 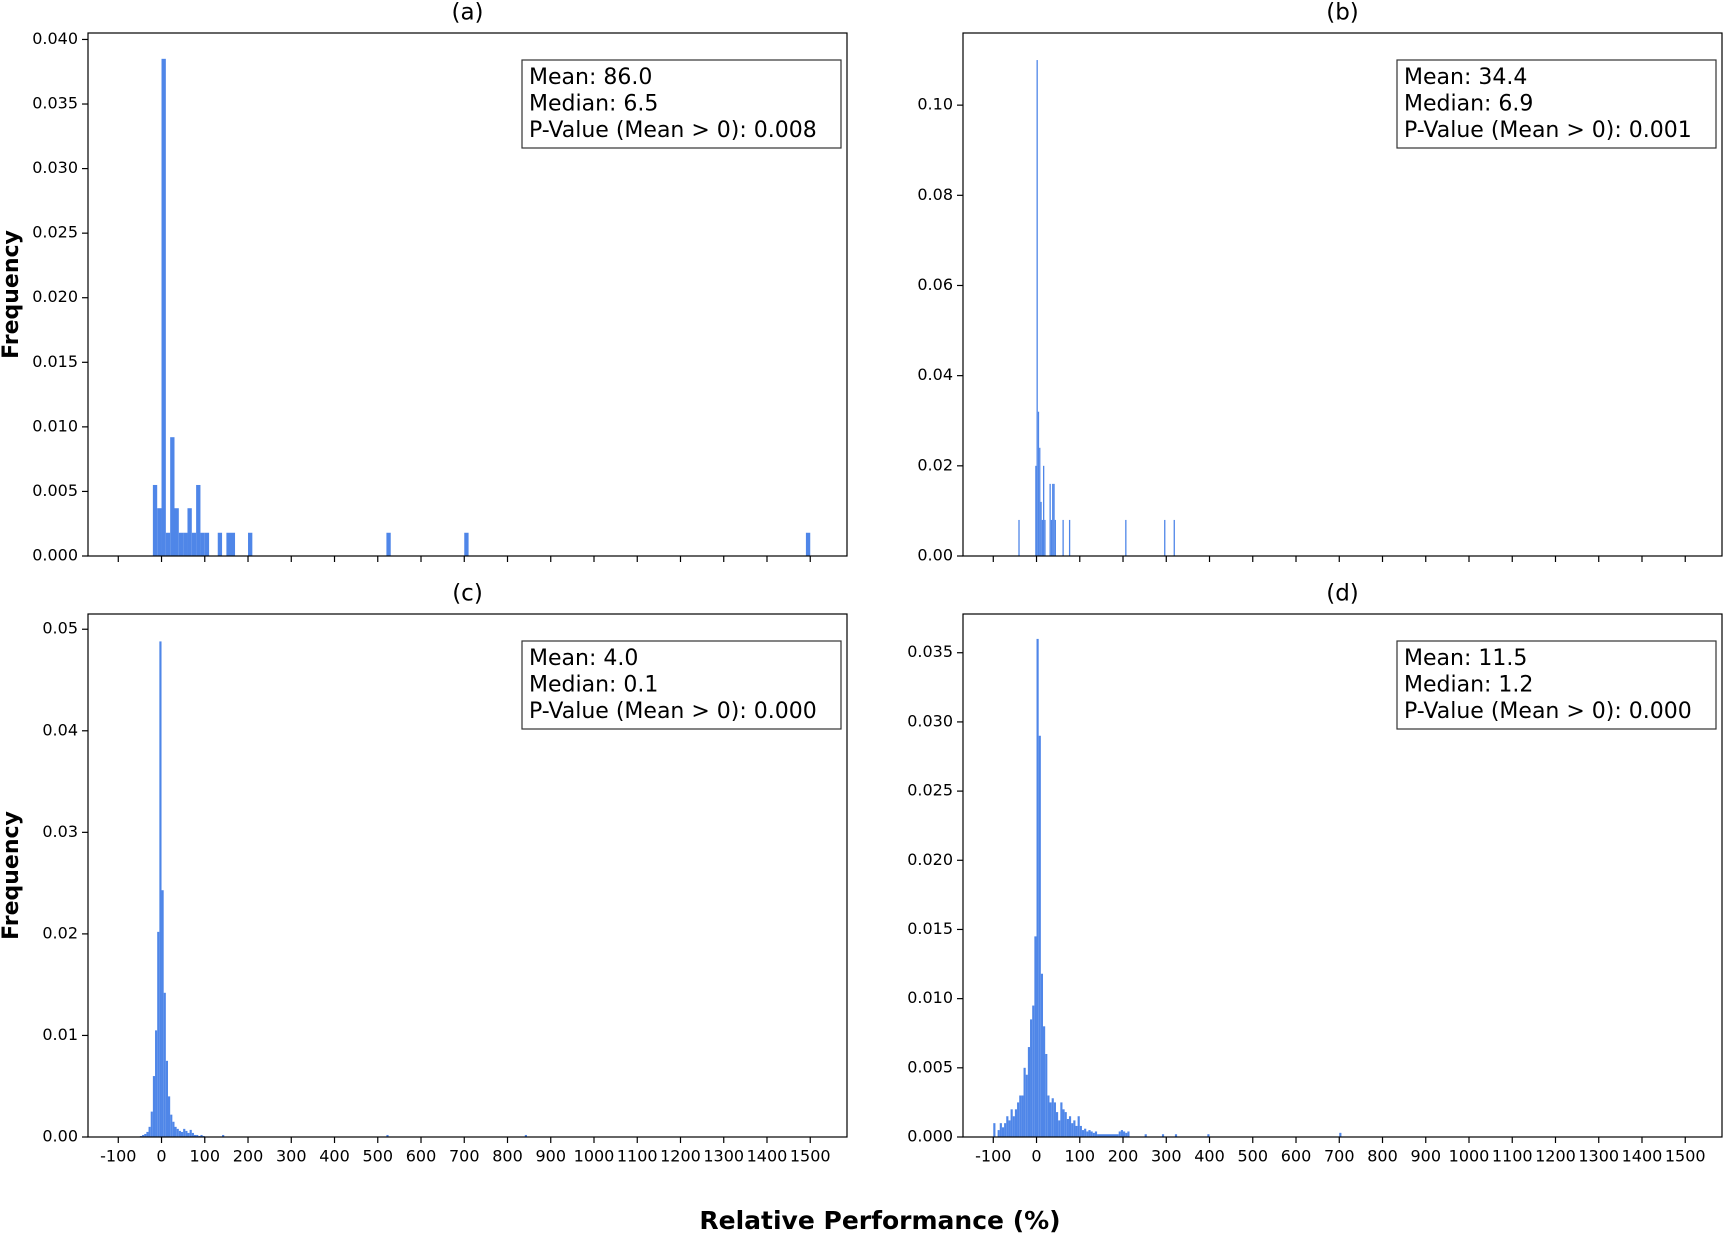 I want to click on x-tick-label: 200, so click(x=248, y=1156).